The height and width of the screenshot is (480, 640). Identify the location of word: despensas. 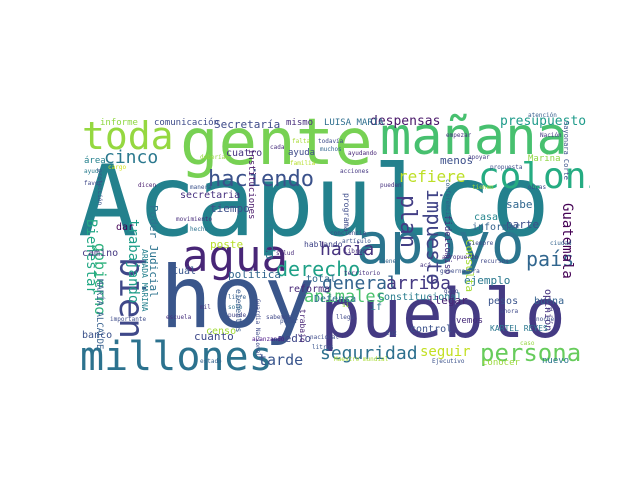
(405, 121).